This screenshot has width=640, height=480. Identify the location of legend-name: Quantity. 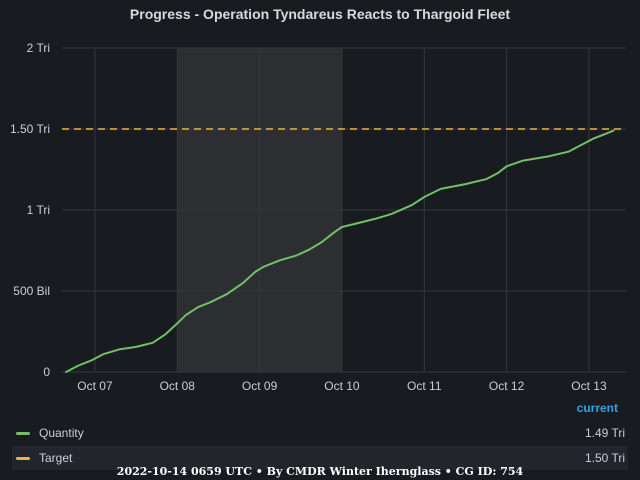
(61, 433).